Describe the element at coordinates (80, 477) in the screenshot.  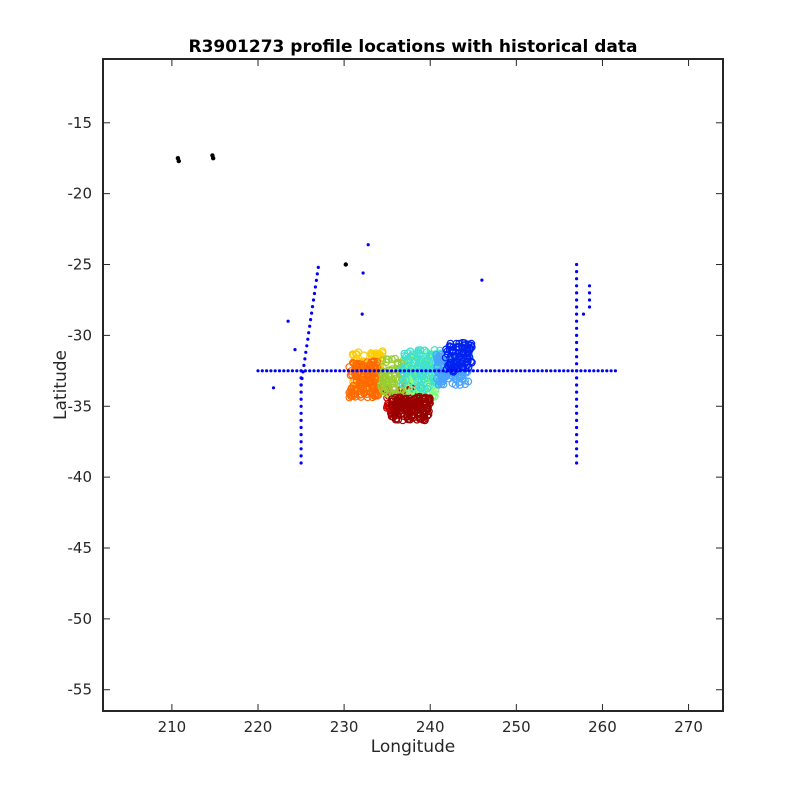
I see `y-tick-label: -40` at that location.